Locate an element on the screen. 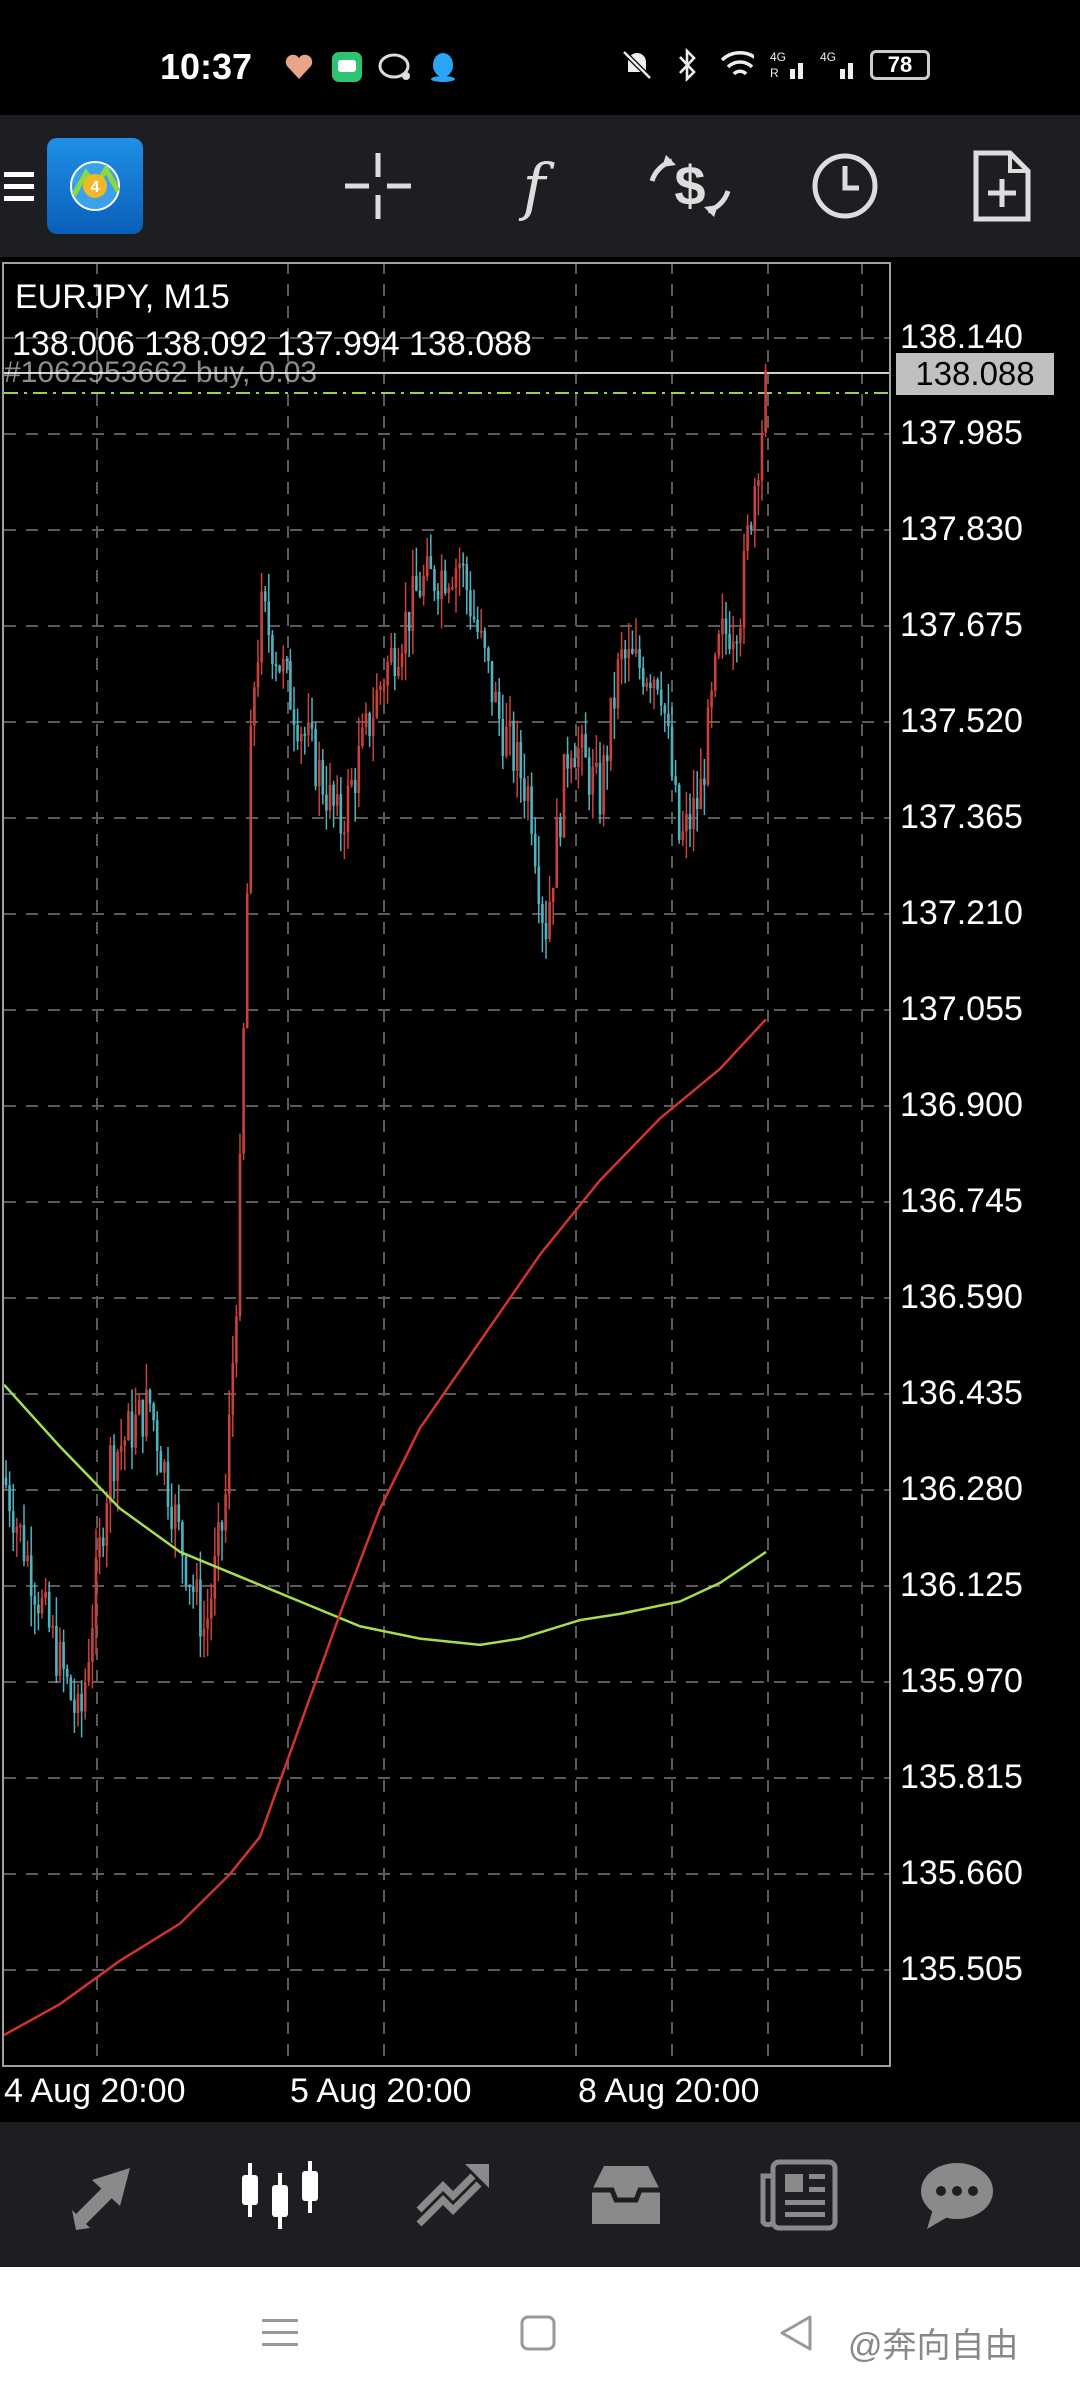 The height and width of the screenshot is (2400, 1080). new-order-button is located at coordinates (1002, 186).